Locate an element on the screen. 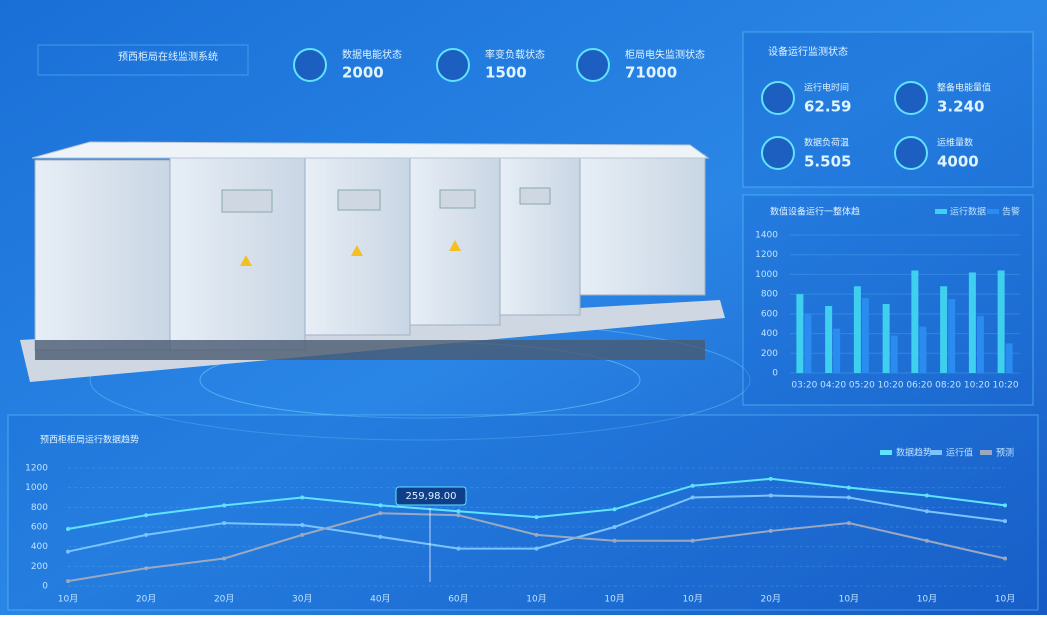 The height and width of the screenshot is (619, 1047). stat-label: 率变负载状态 is located at coordinates (515, 54).